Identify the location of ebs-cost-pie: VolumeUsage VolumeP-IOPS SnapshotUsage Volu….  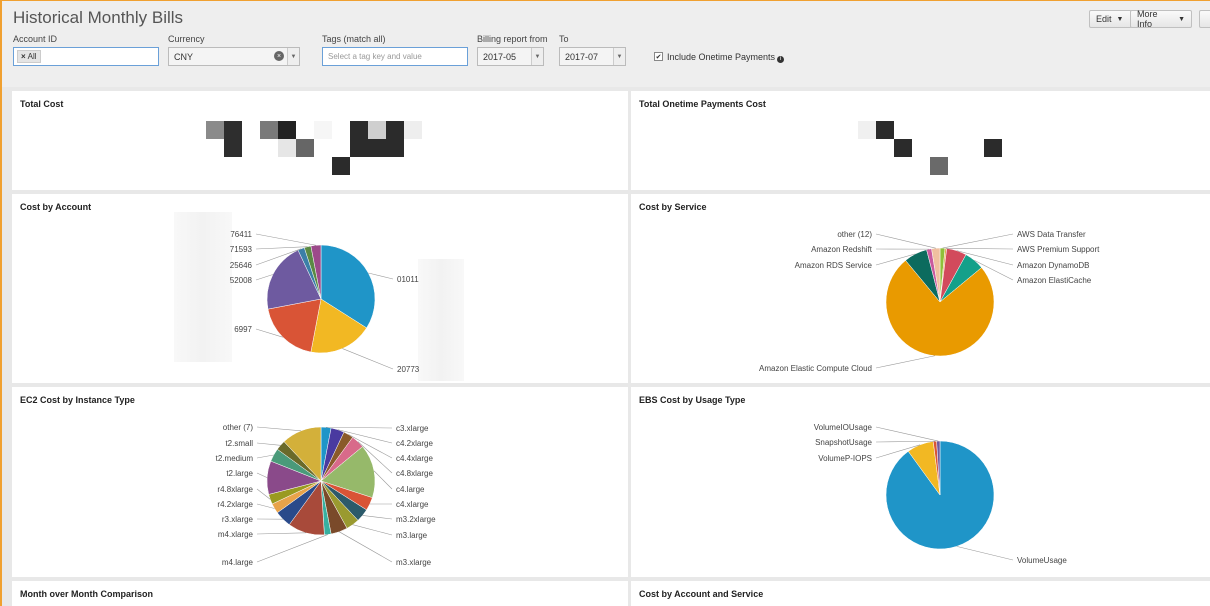
(941, 494).